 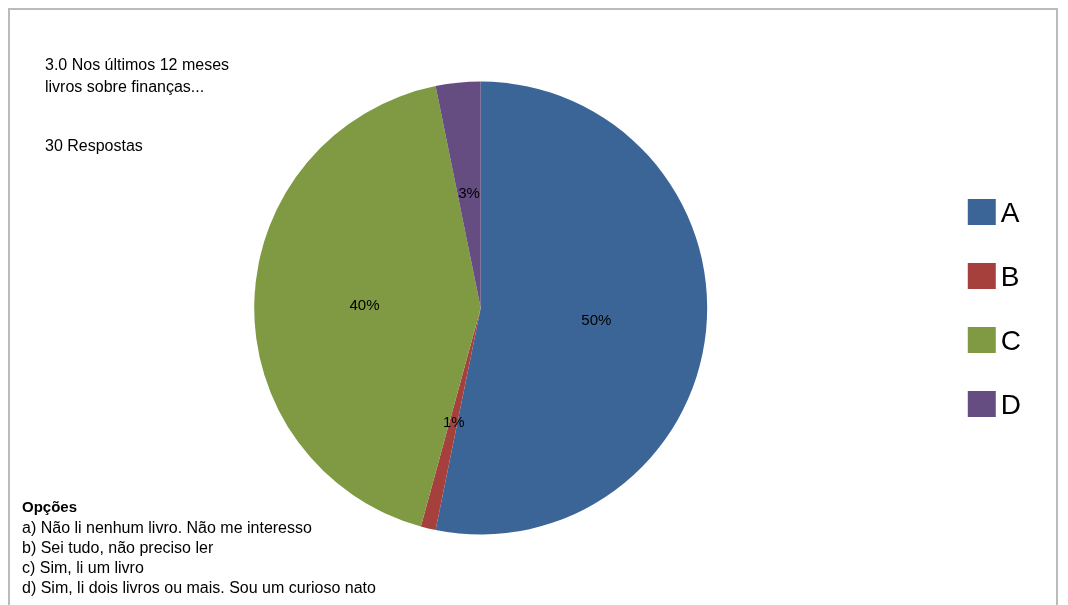 I want to click on text: c) Sim, li um livro, so click(x=83, y=567).